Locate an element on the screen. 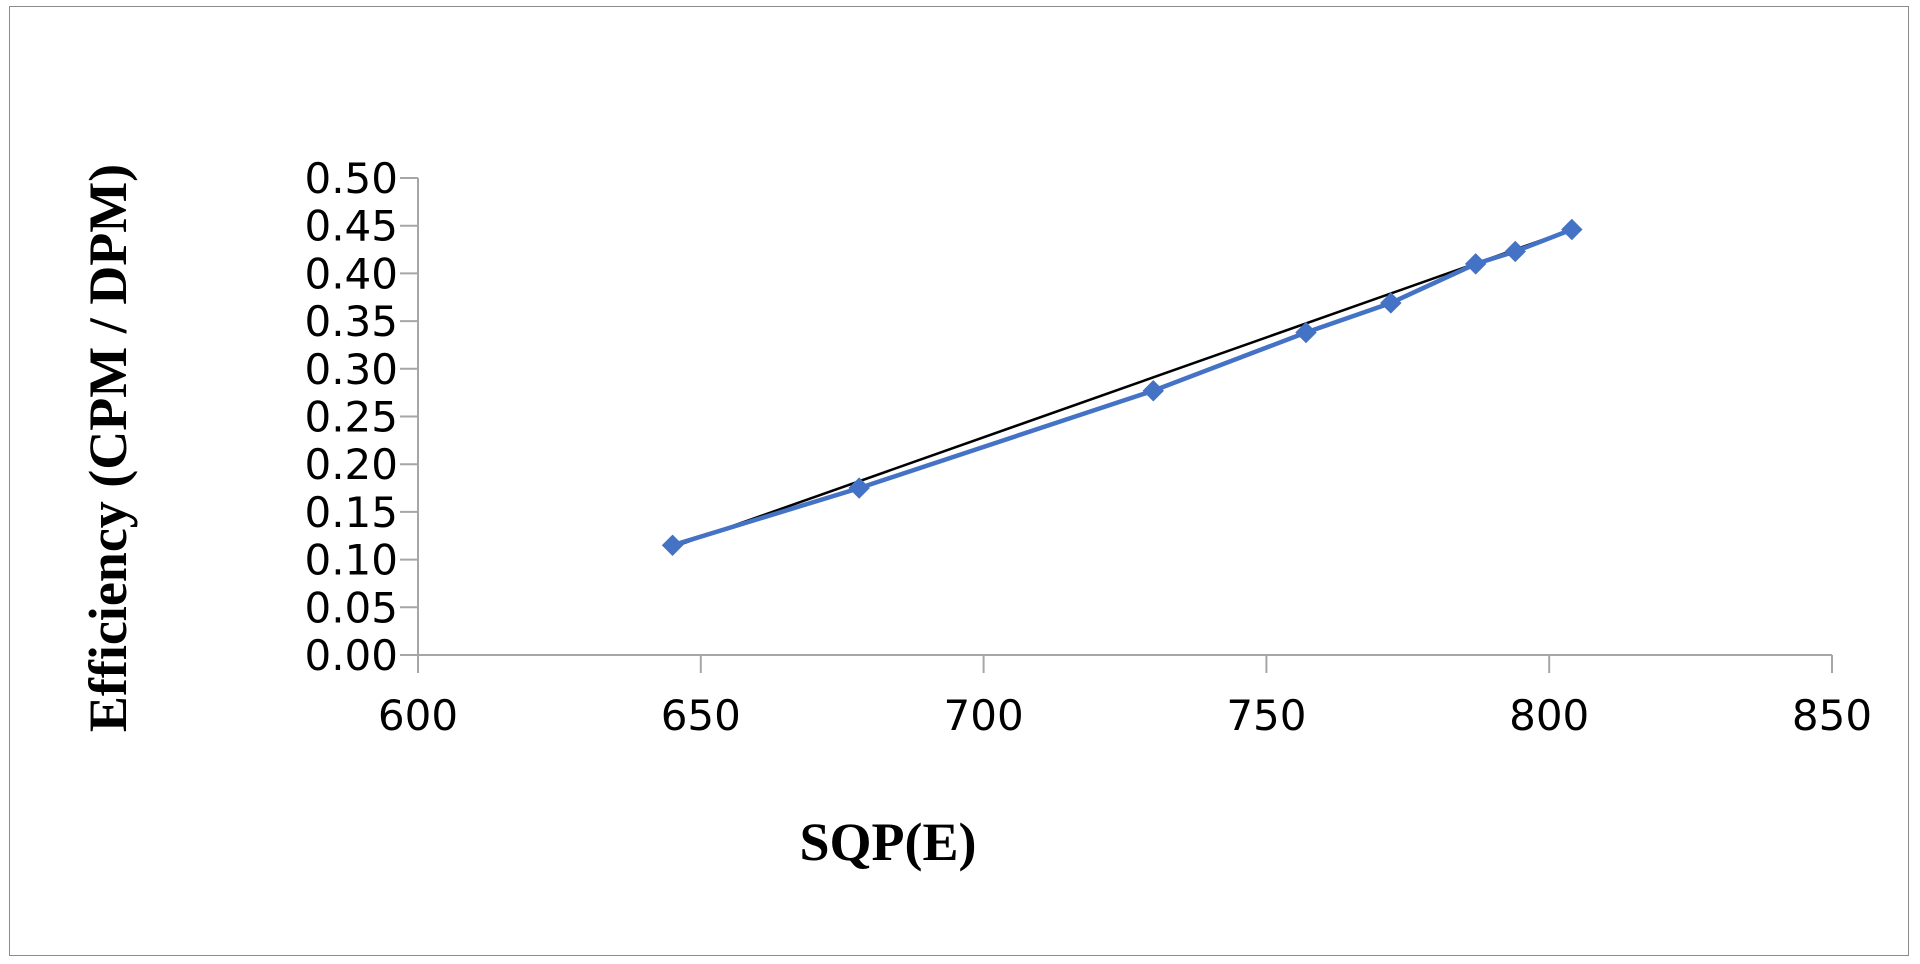 This screenshot has width=1920, height=964. x-tick-label: 850 is located at coordinates (1832, 715).